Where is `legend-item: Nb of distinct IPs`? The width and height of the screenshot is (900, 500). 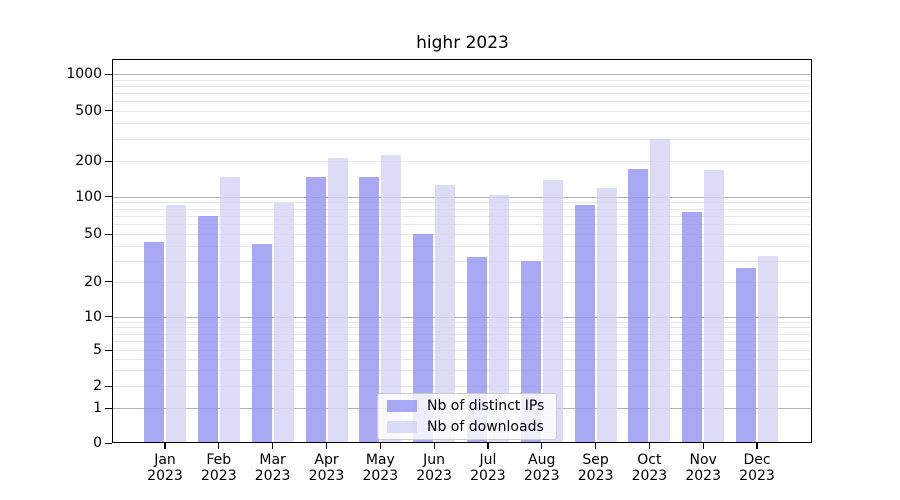
legend-item: Nb of distinct IPs is located at coordinates (471, 406).